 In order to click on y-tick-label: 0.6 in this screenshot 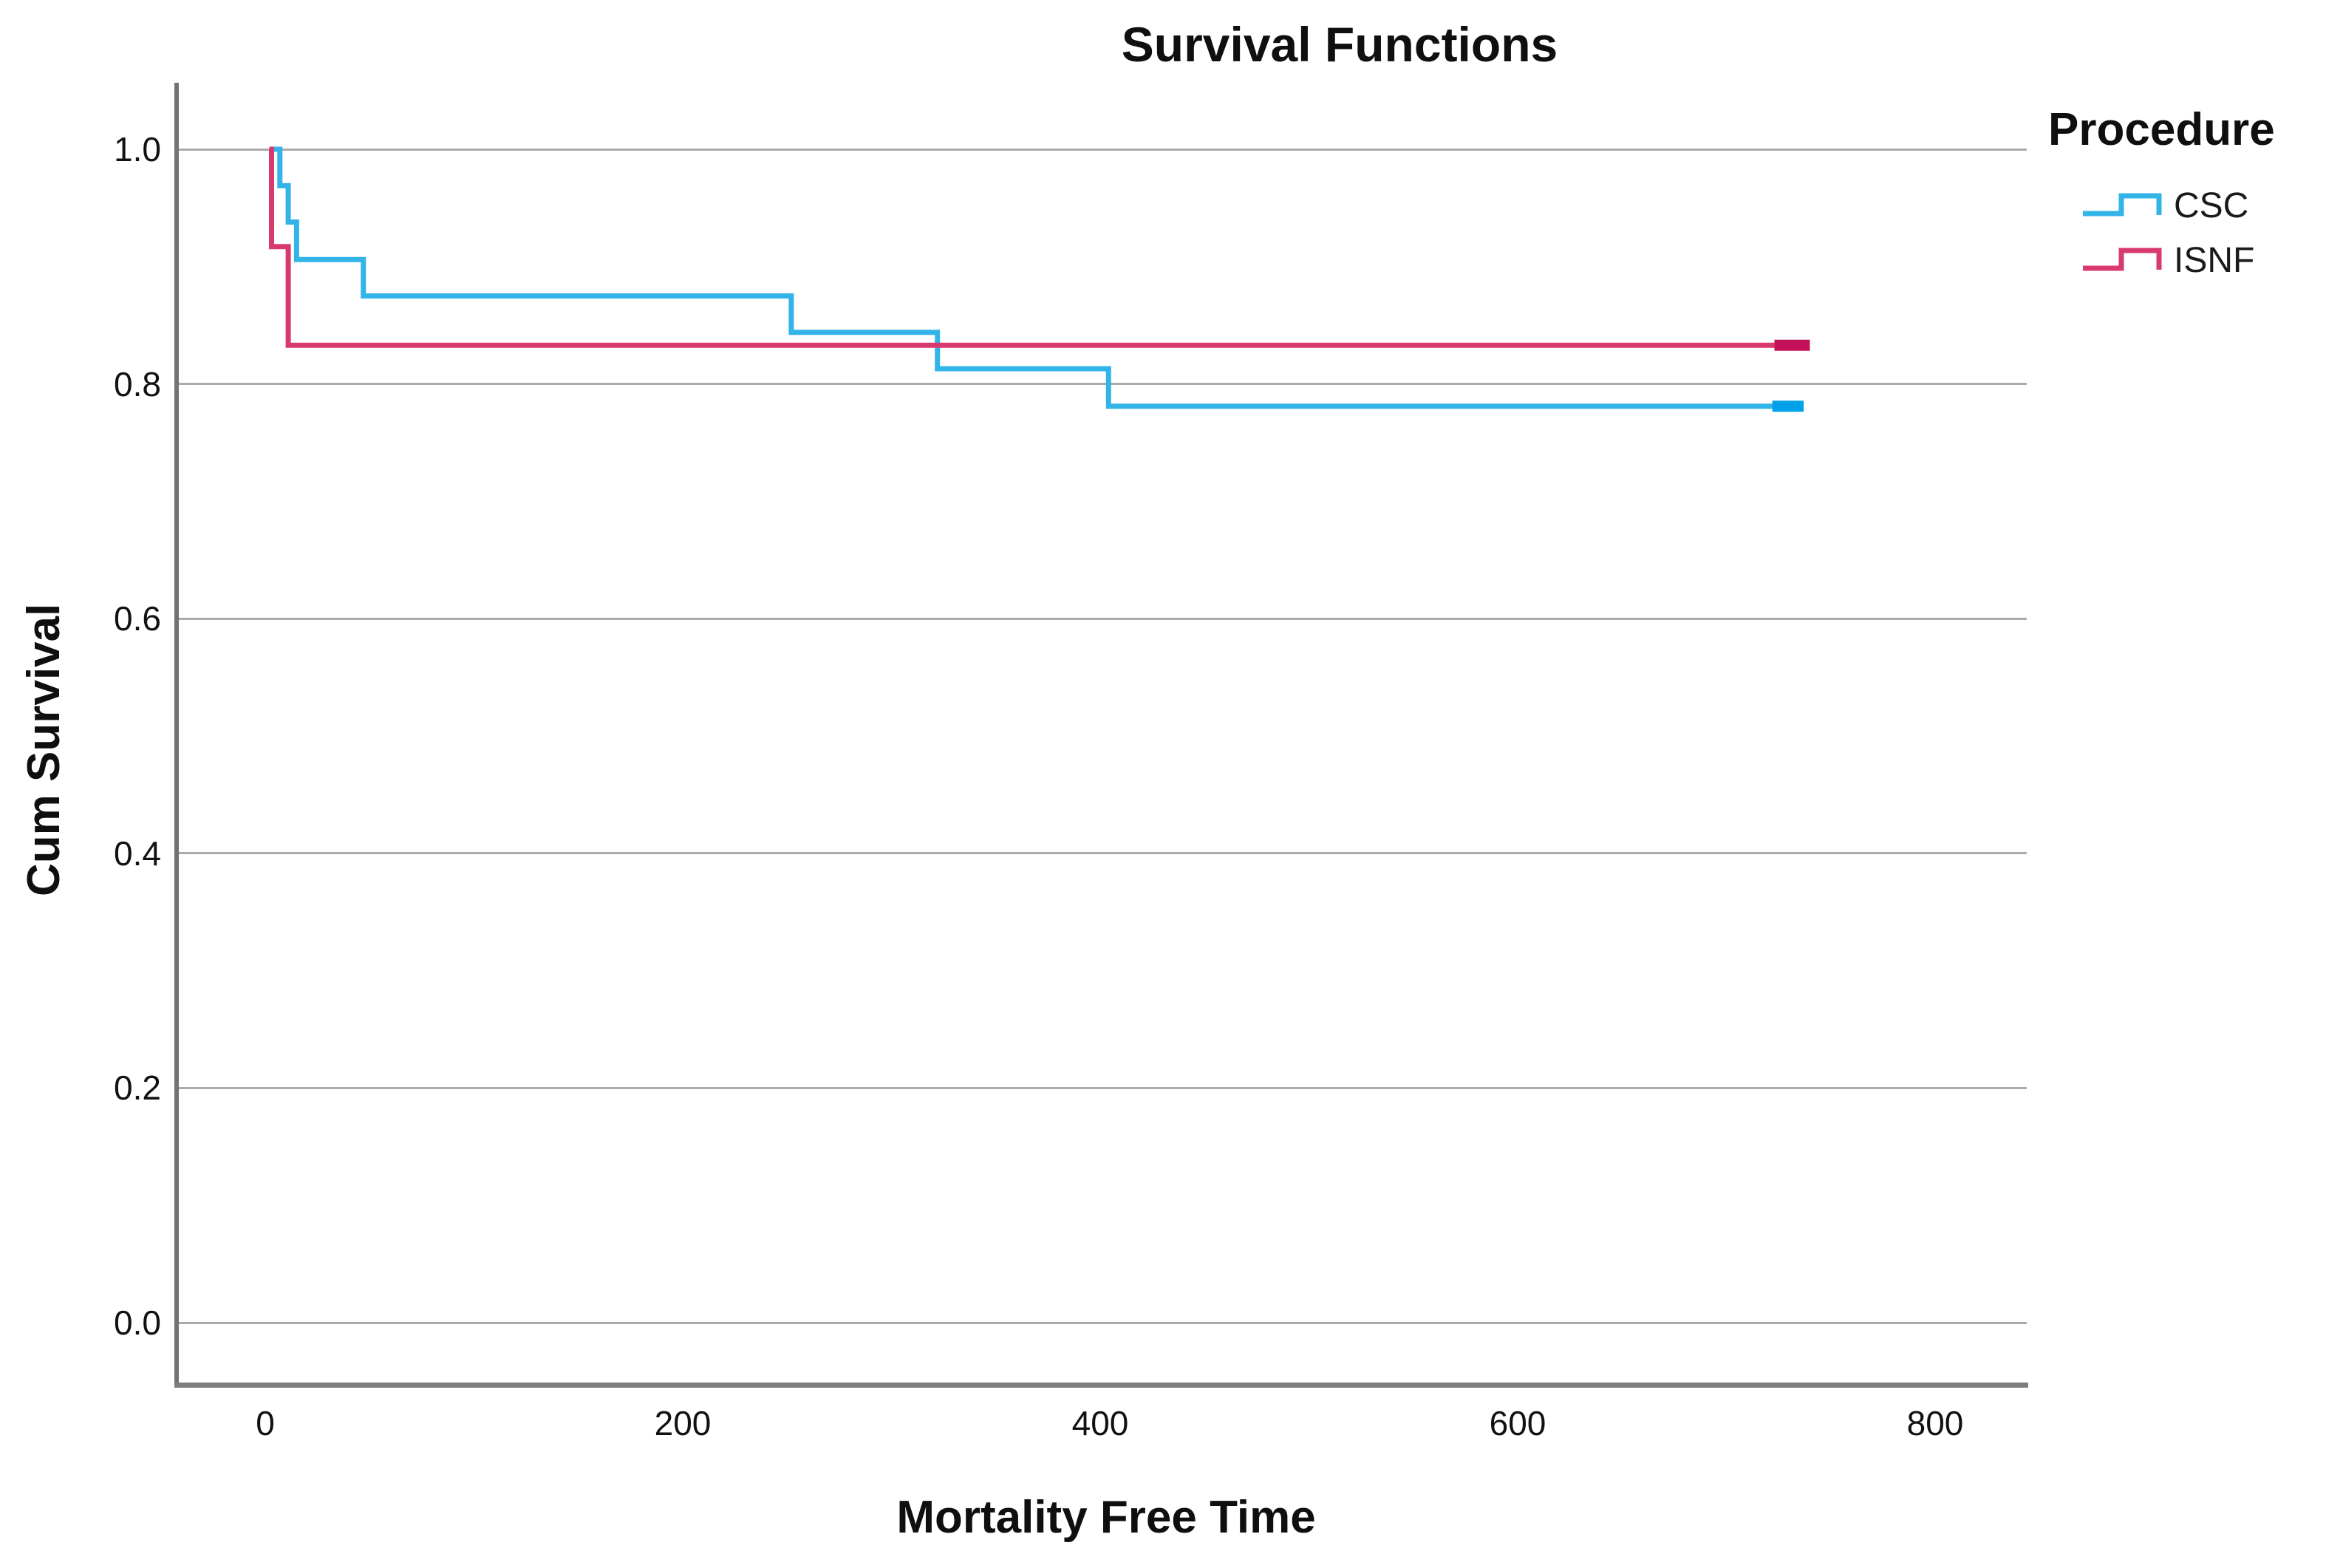, I will do `click(138, 618)`.